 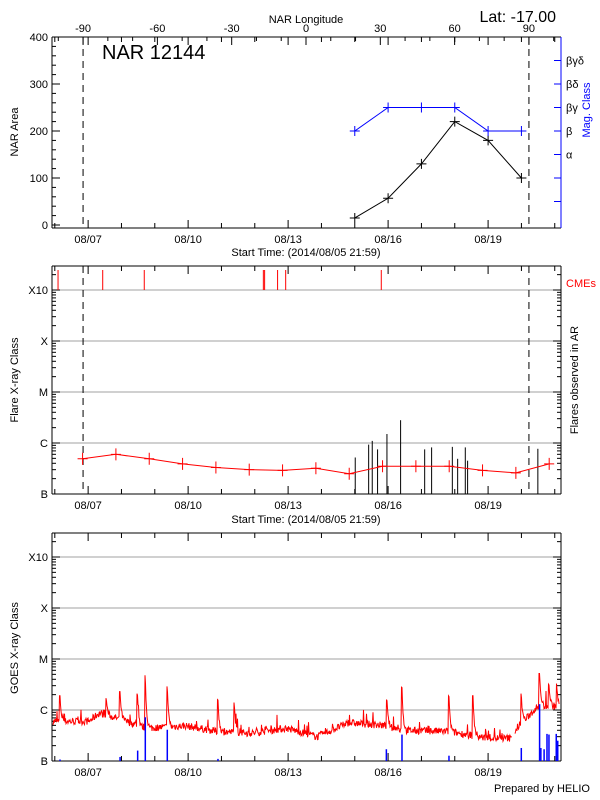 I want to click on cme-label: CMEs, so click(x=581, y=284).